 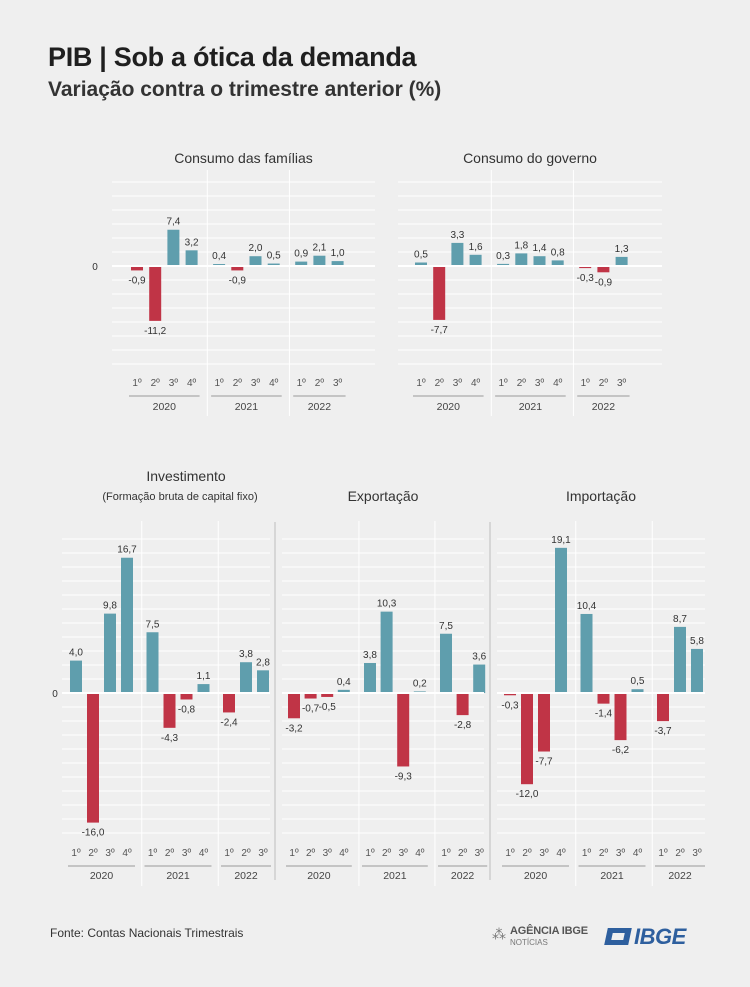 I want to click on data-label: -1,4, so click(x=604, y=714).